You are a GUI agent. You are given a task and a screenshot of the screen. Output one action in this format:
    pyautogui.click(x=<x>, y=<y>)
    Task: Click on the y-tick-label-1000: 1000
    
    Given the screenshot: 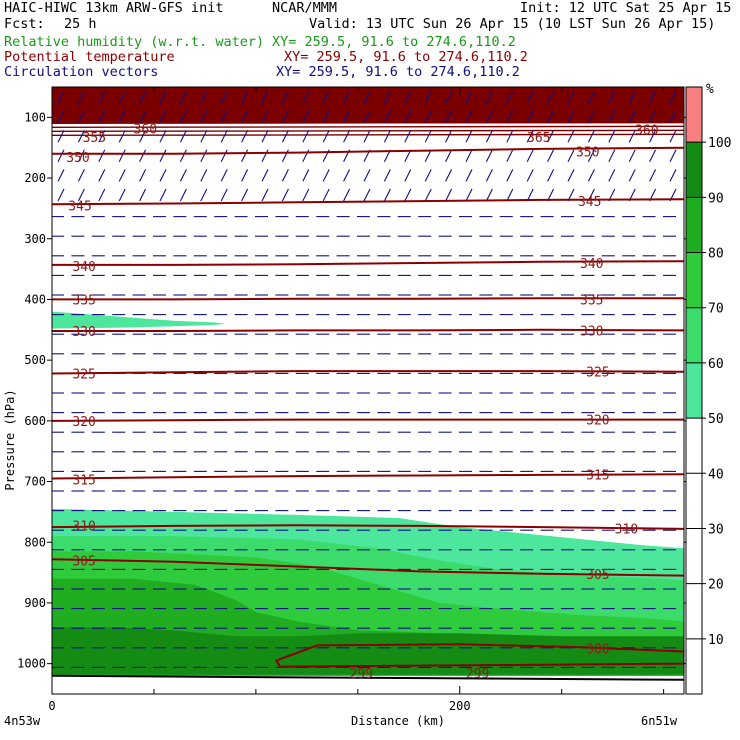 What is the action you would take?
    pyautogui.click(x=31, y=664)
    